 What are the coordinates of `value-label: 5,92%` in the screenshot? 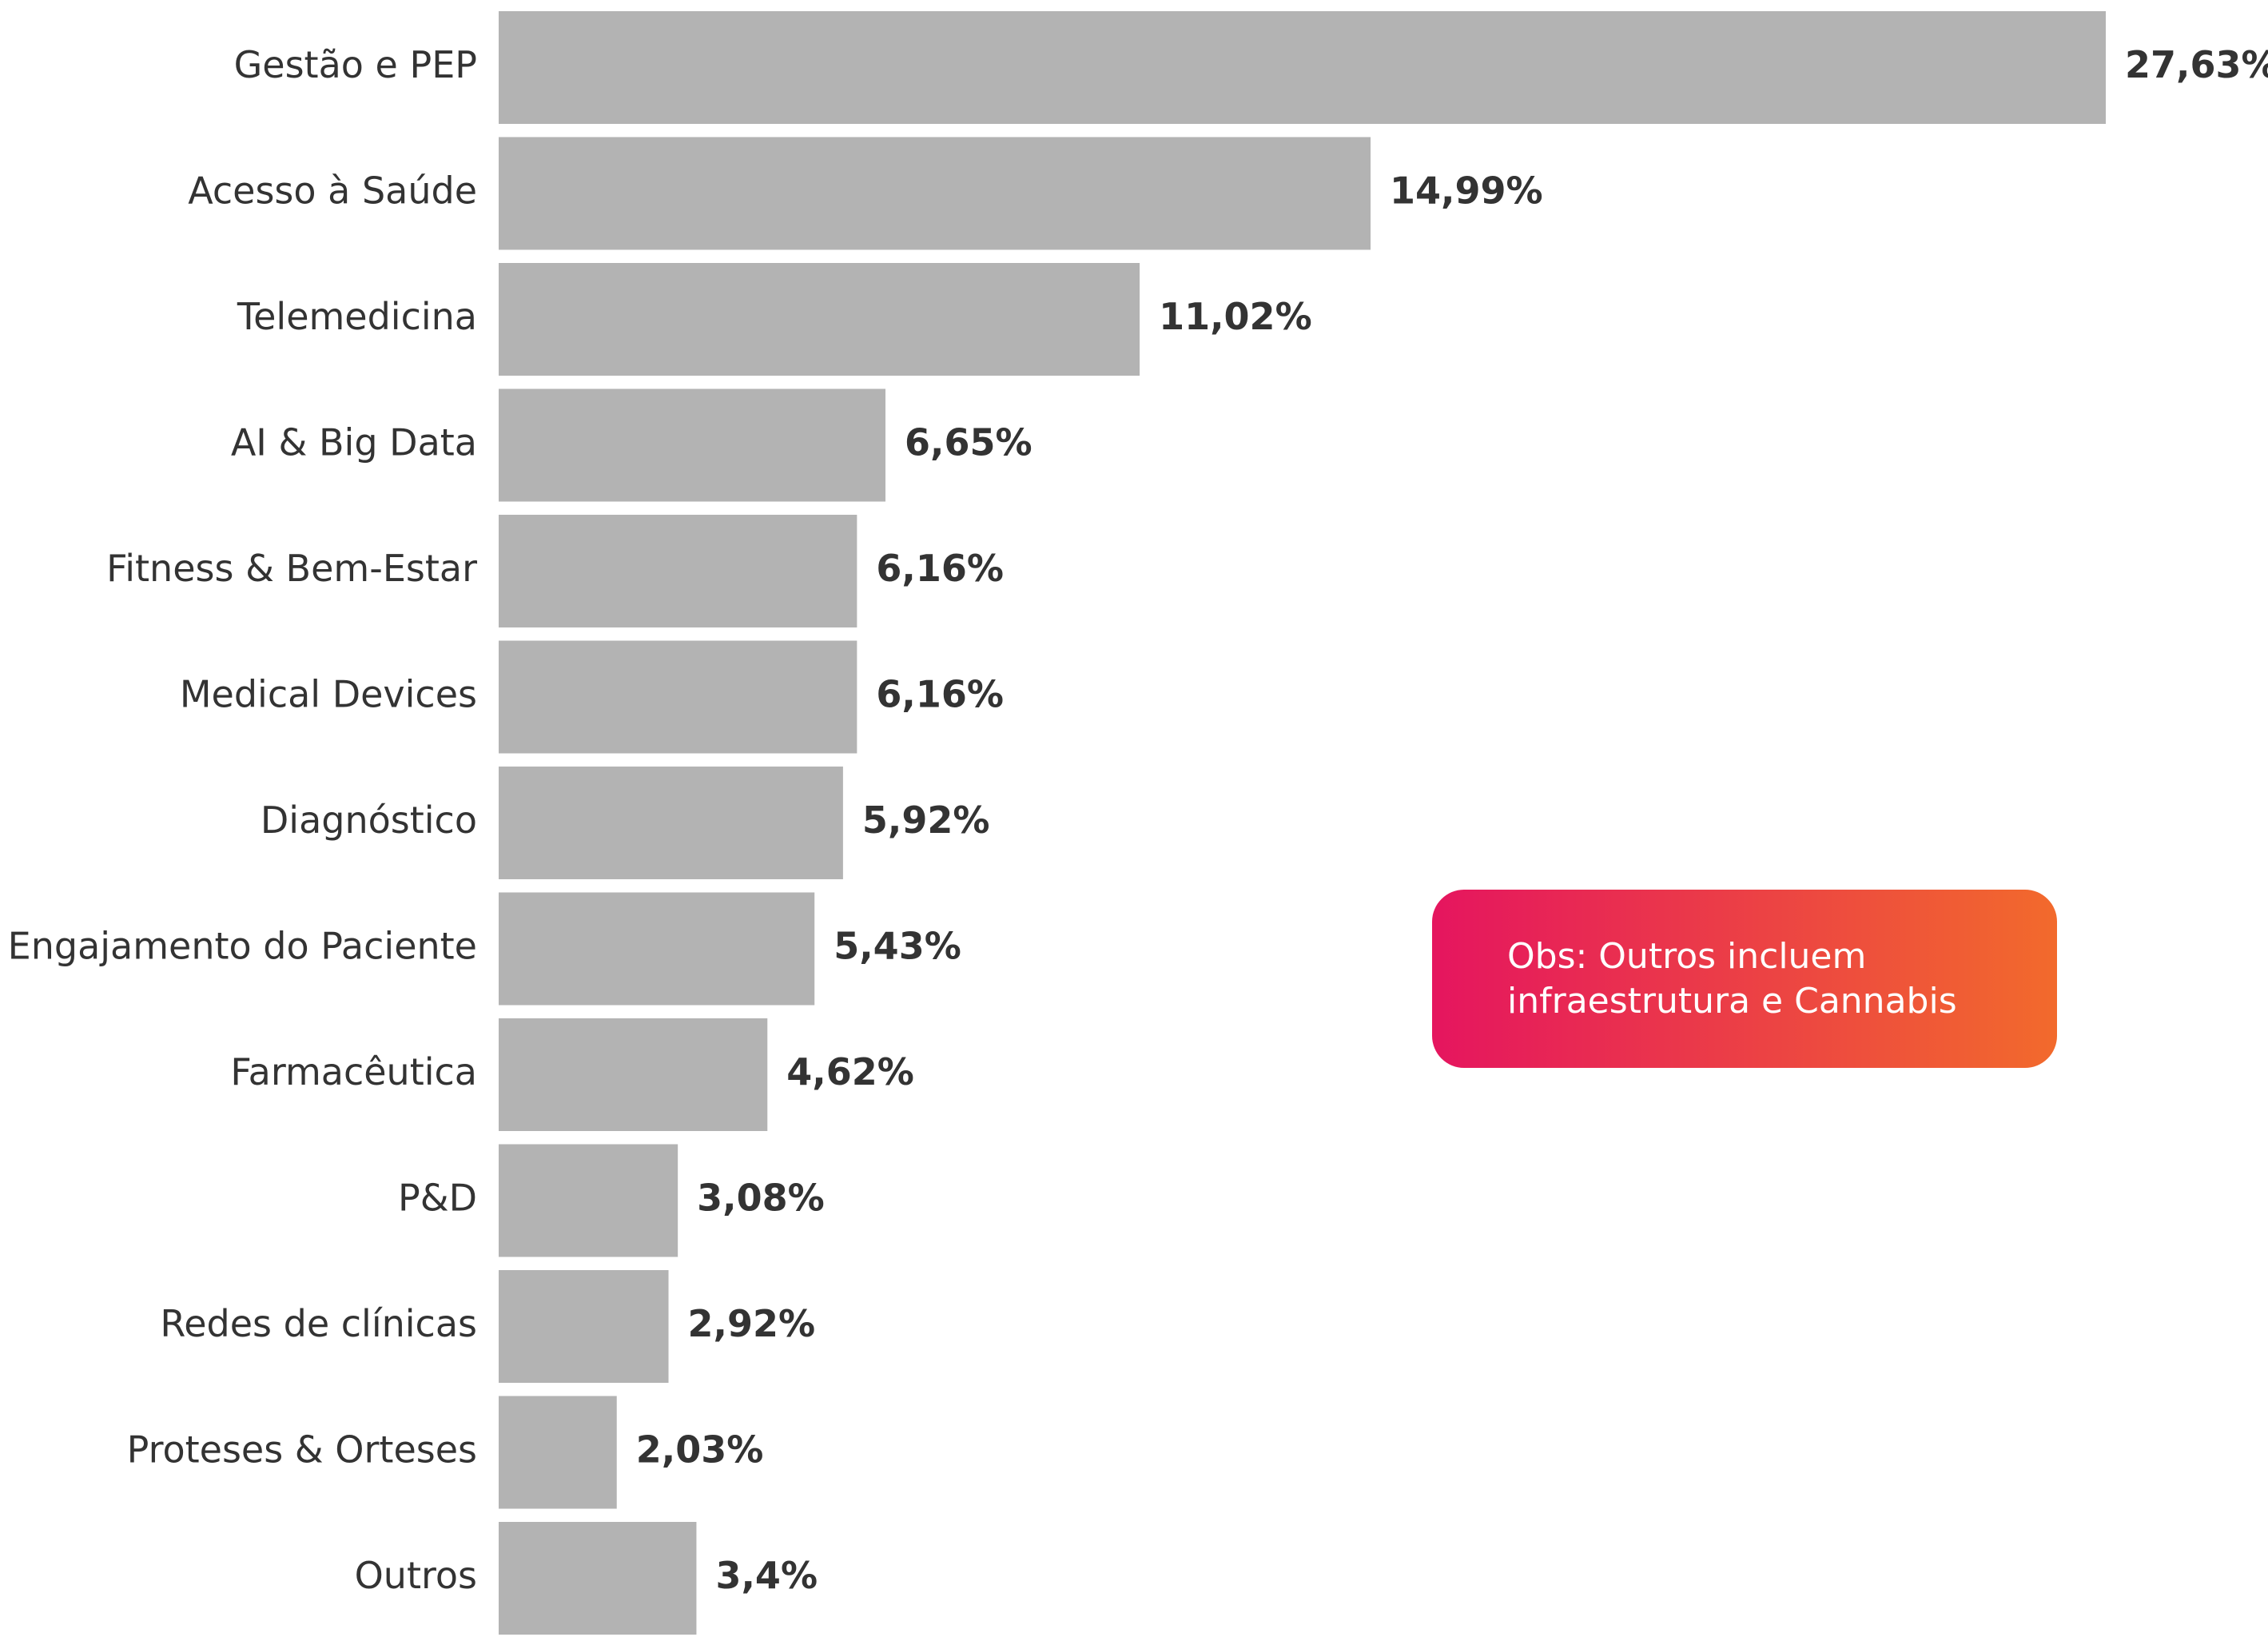 It's located at (926, 820).